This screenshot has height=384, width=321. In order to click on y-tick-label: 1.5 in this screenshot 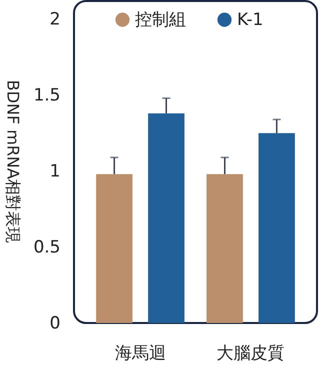, I will do `click(46, 96)`.